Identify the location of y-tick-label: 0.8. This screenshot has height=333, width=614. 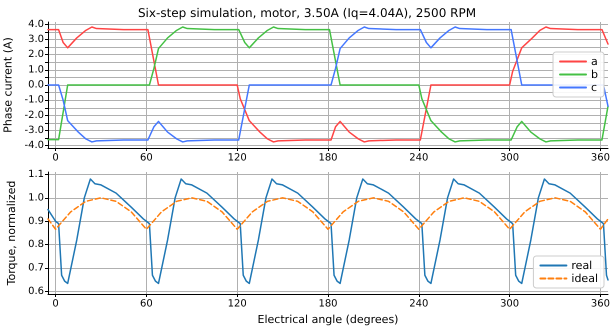
(36, 244).